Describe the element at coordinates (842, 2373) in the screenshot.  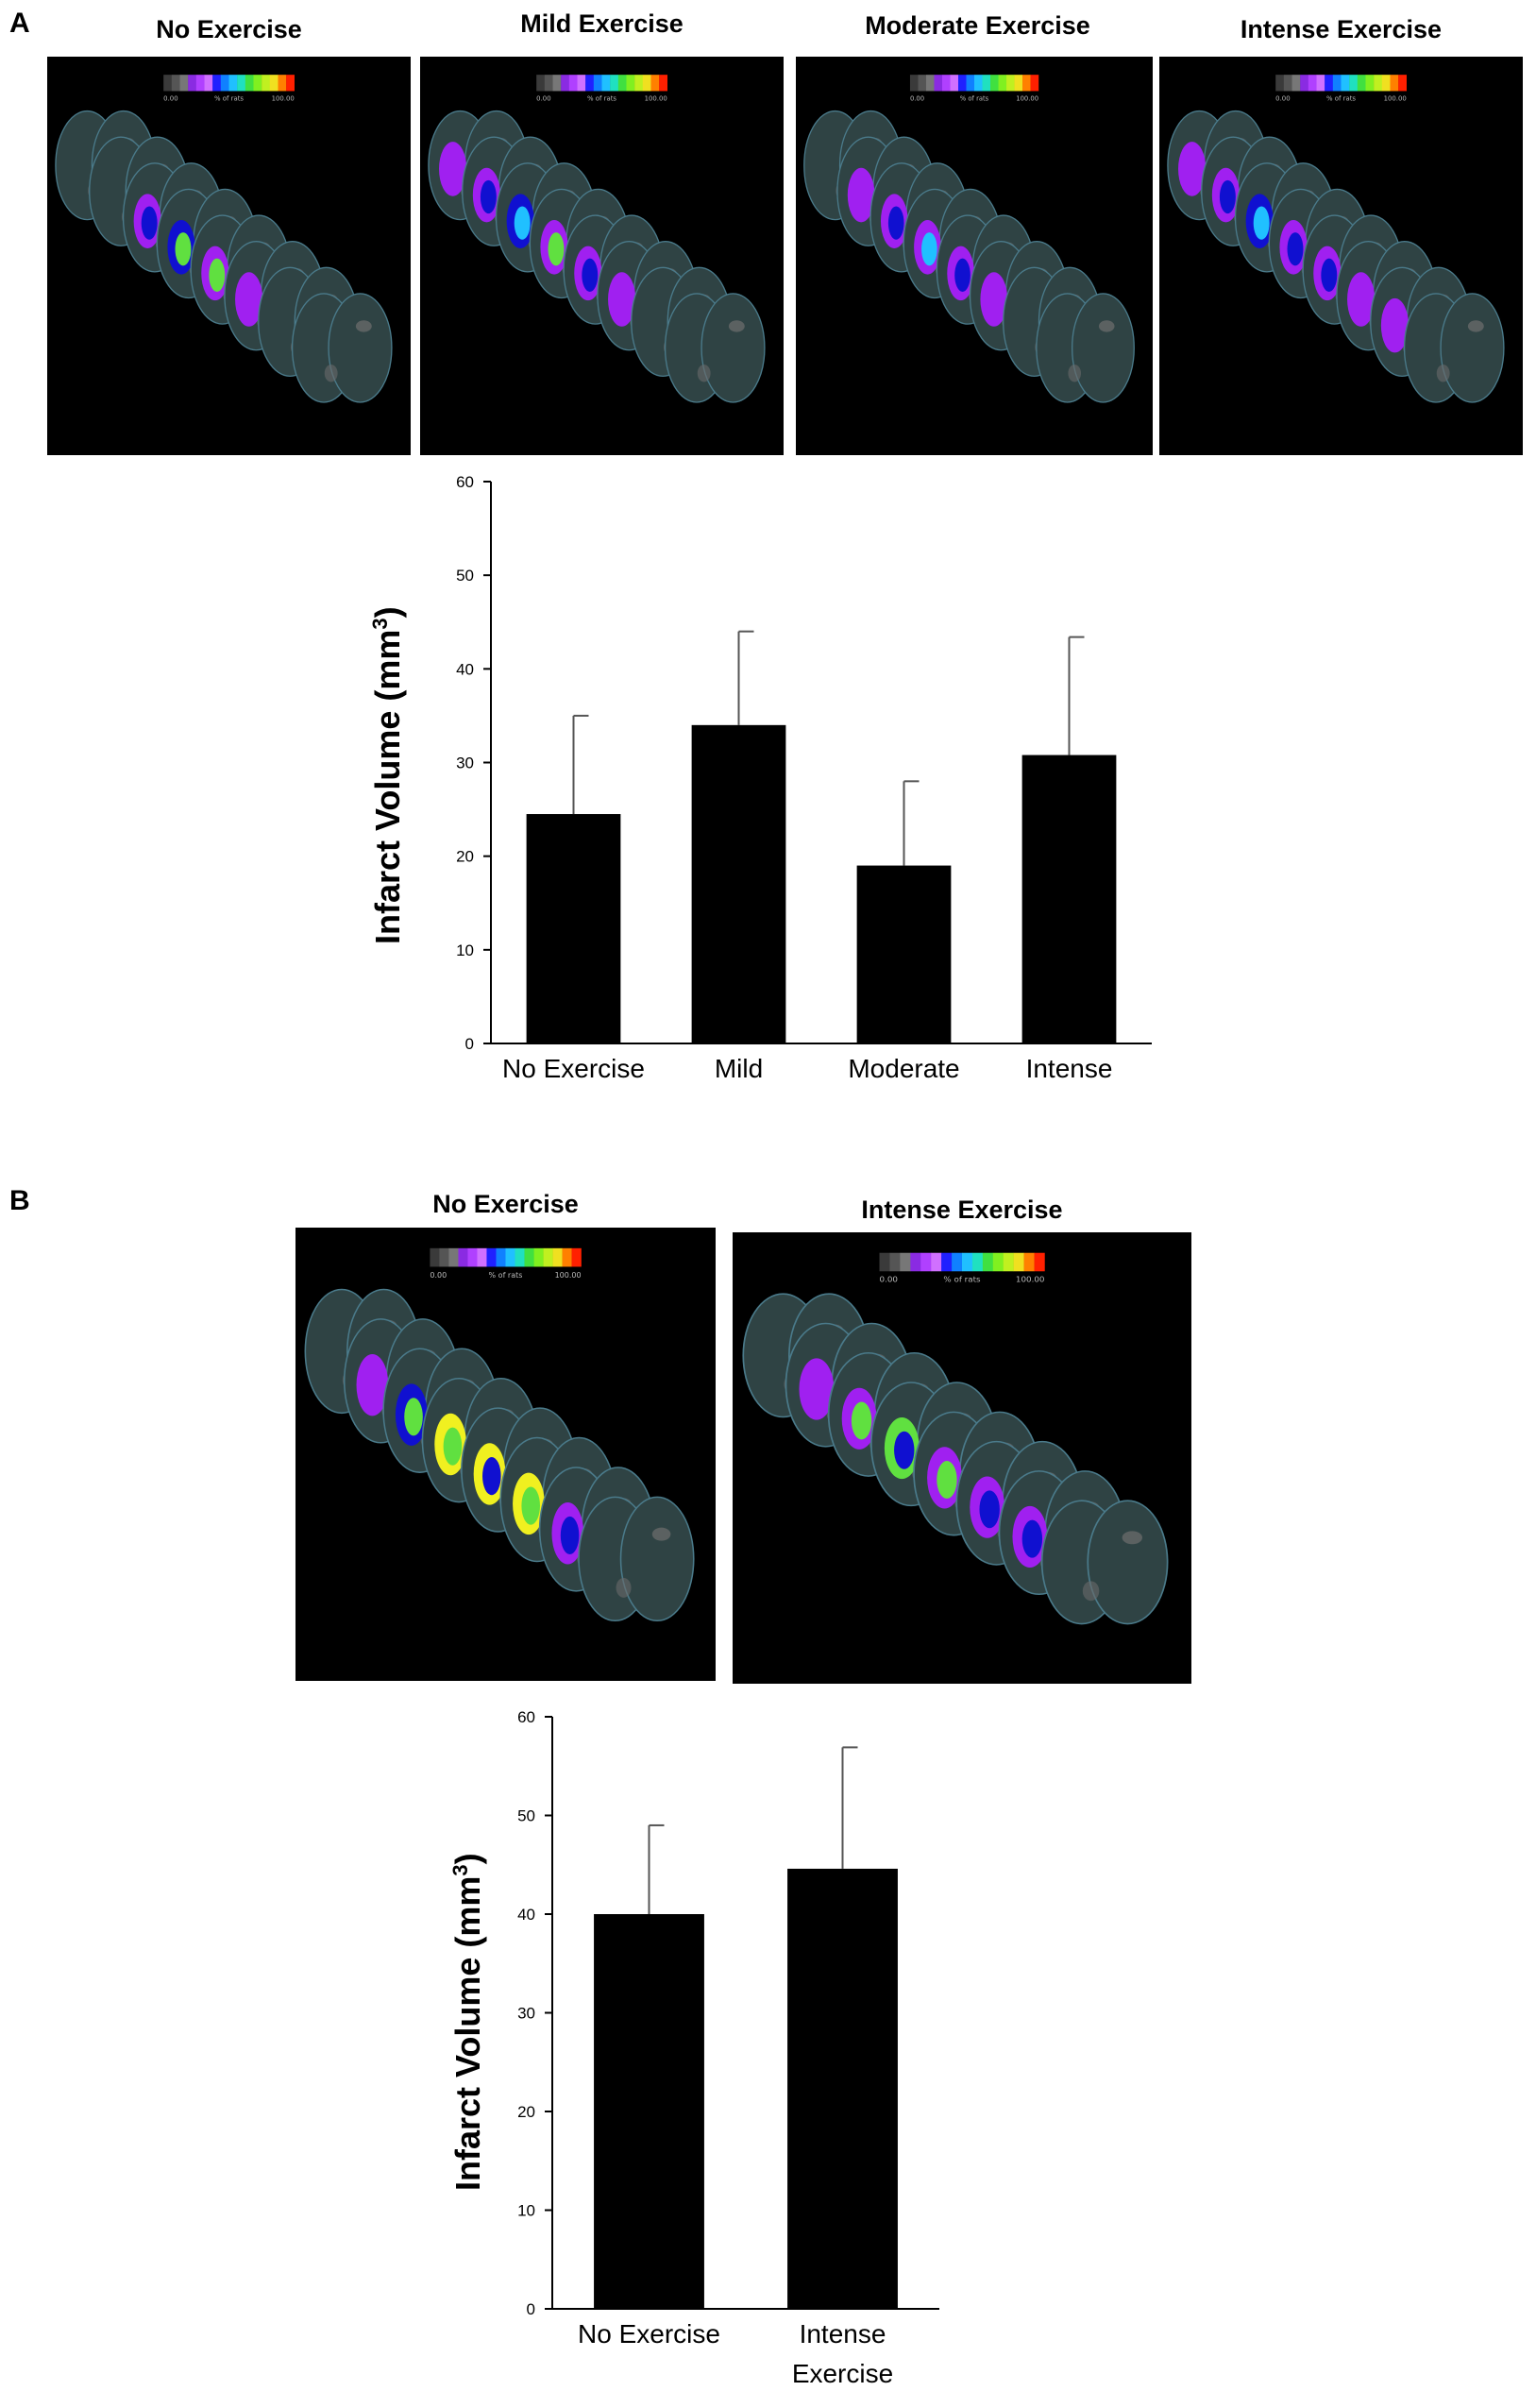
I see `x-tick-label: Exercise` at that location.